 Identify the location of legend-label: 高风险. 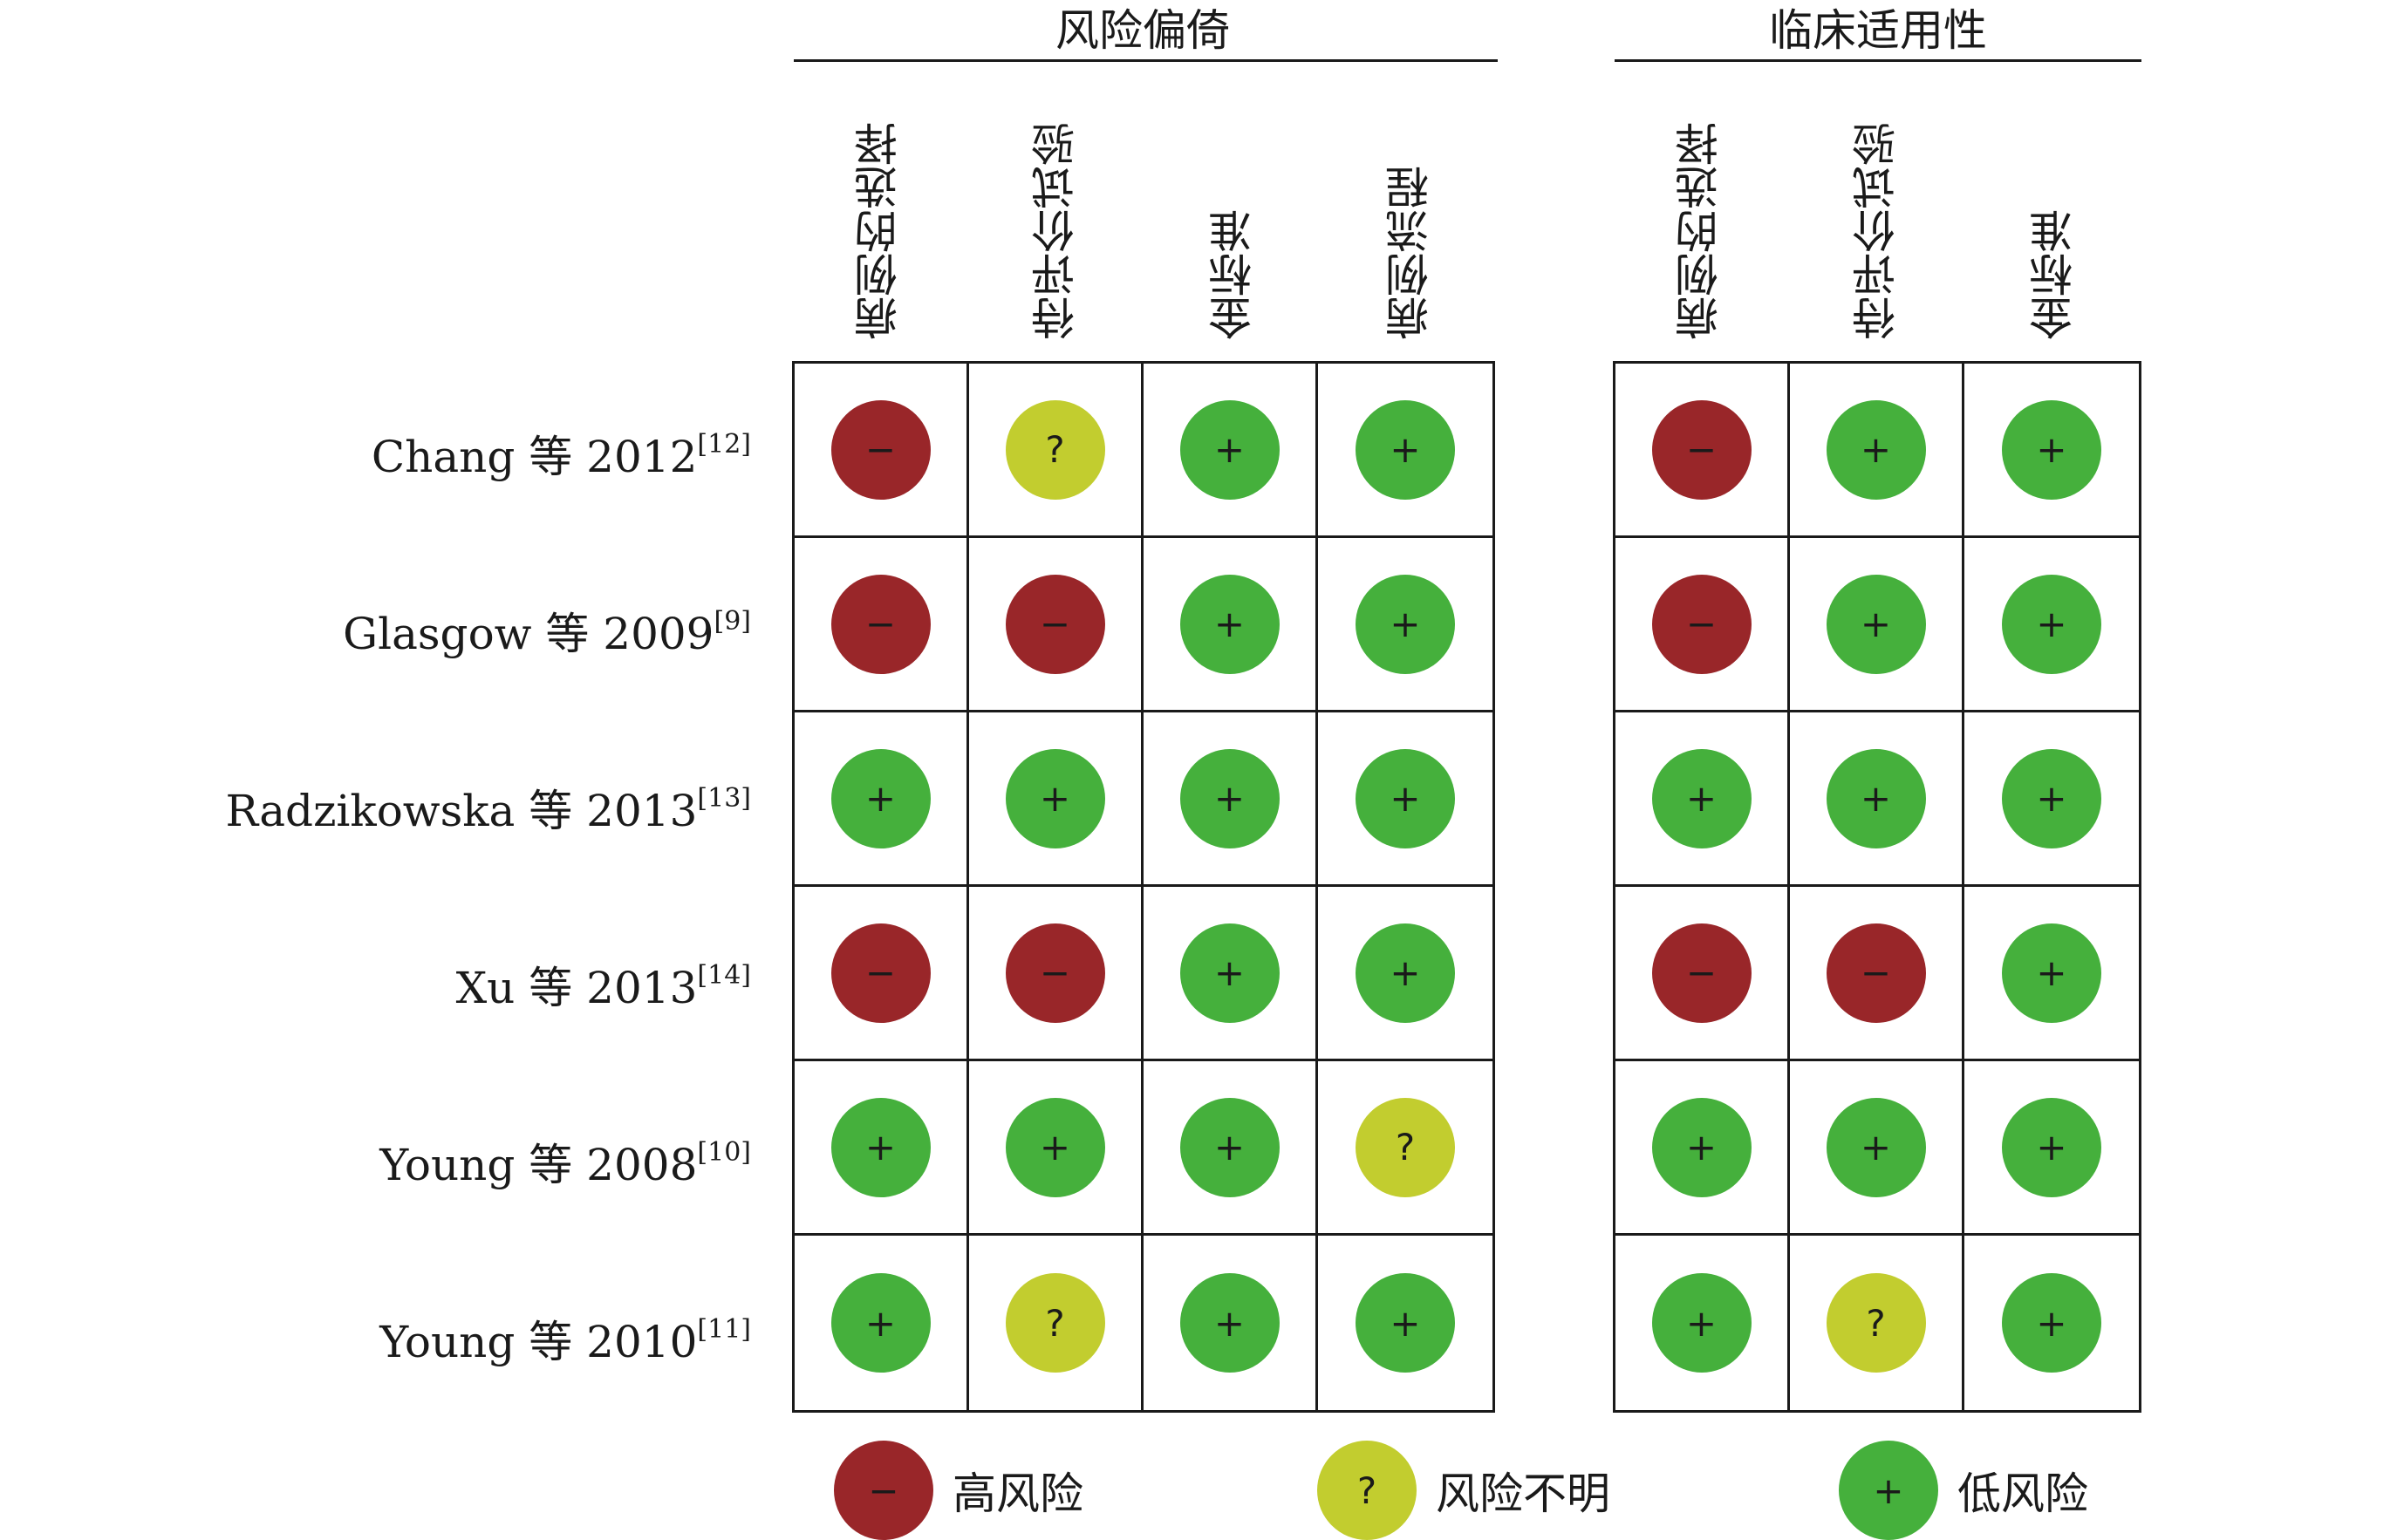
(1018, 1494).